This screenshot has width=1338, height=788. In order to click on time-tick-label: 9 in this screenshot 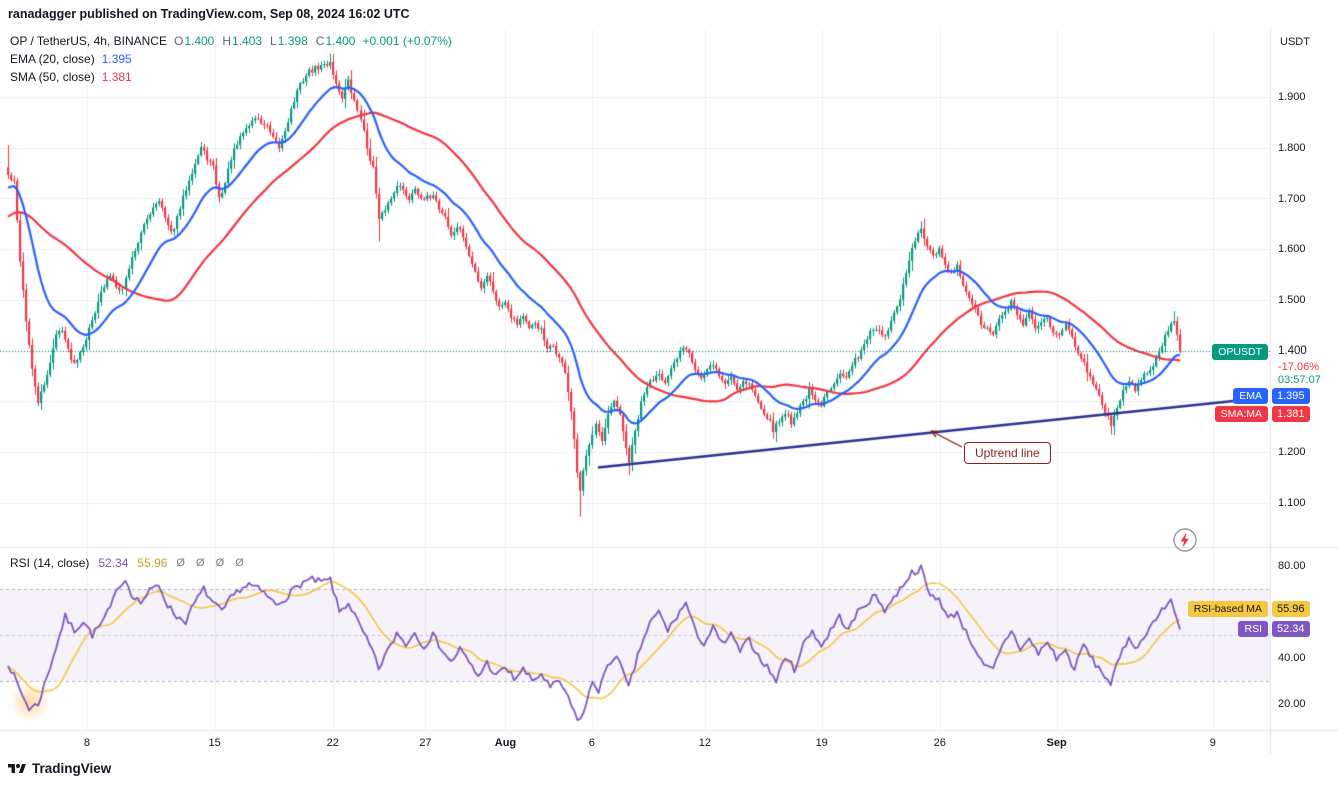, I will do `click(1212, 743)`.